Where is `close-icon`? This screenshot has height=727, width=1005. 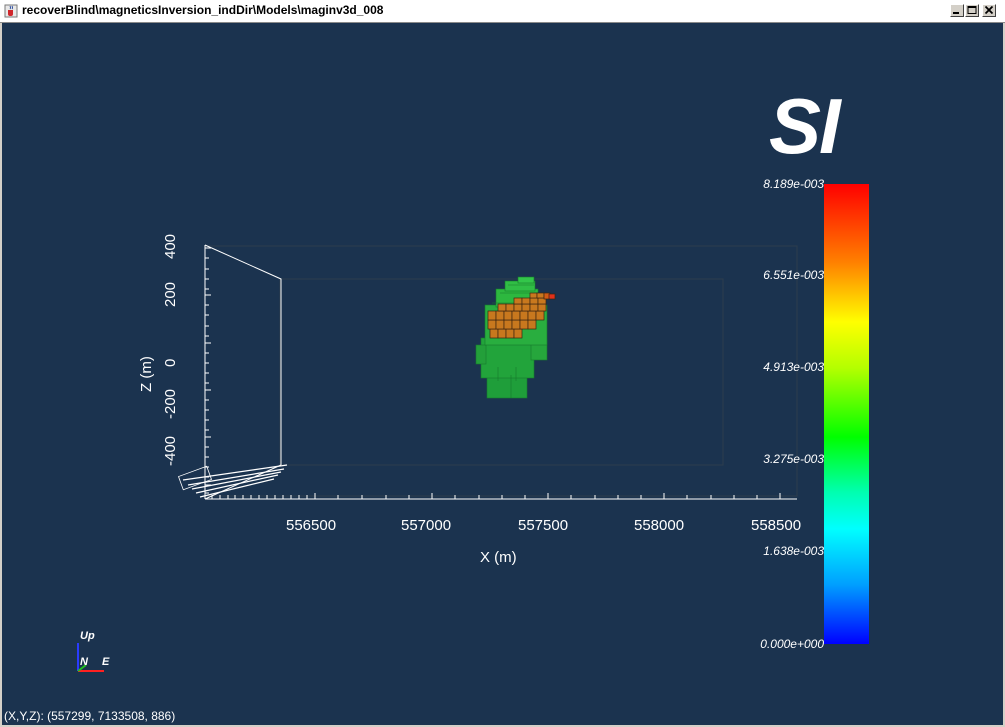 close-icon is located at coordinates (989, 10).